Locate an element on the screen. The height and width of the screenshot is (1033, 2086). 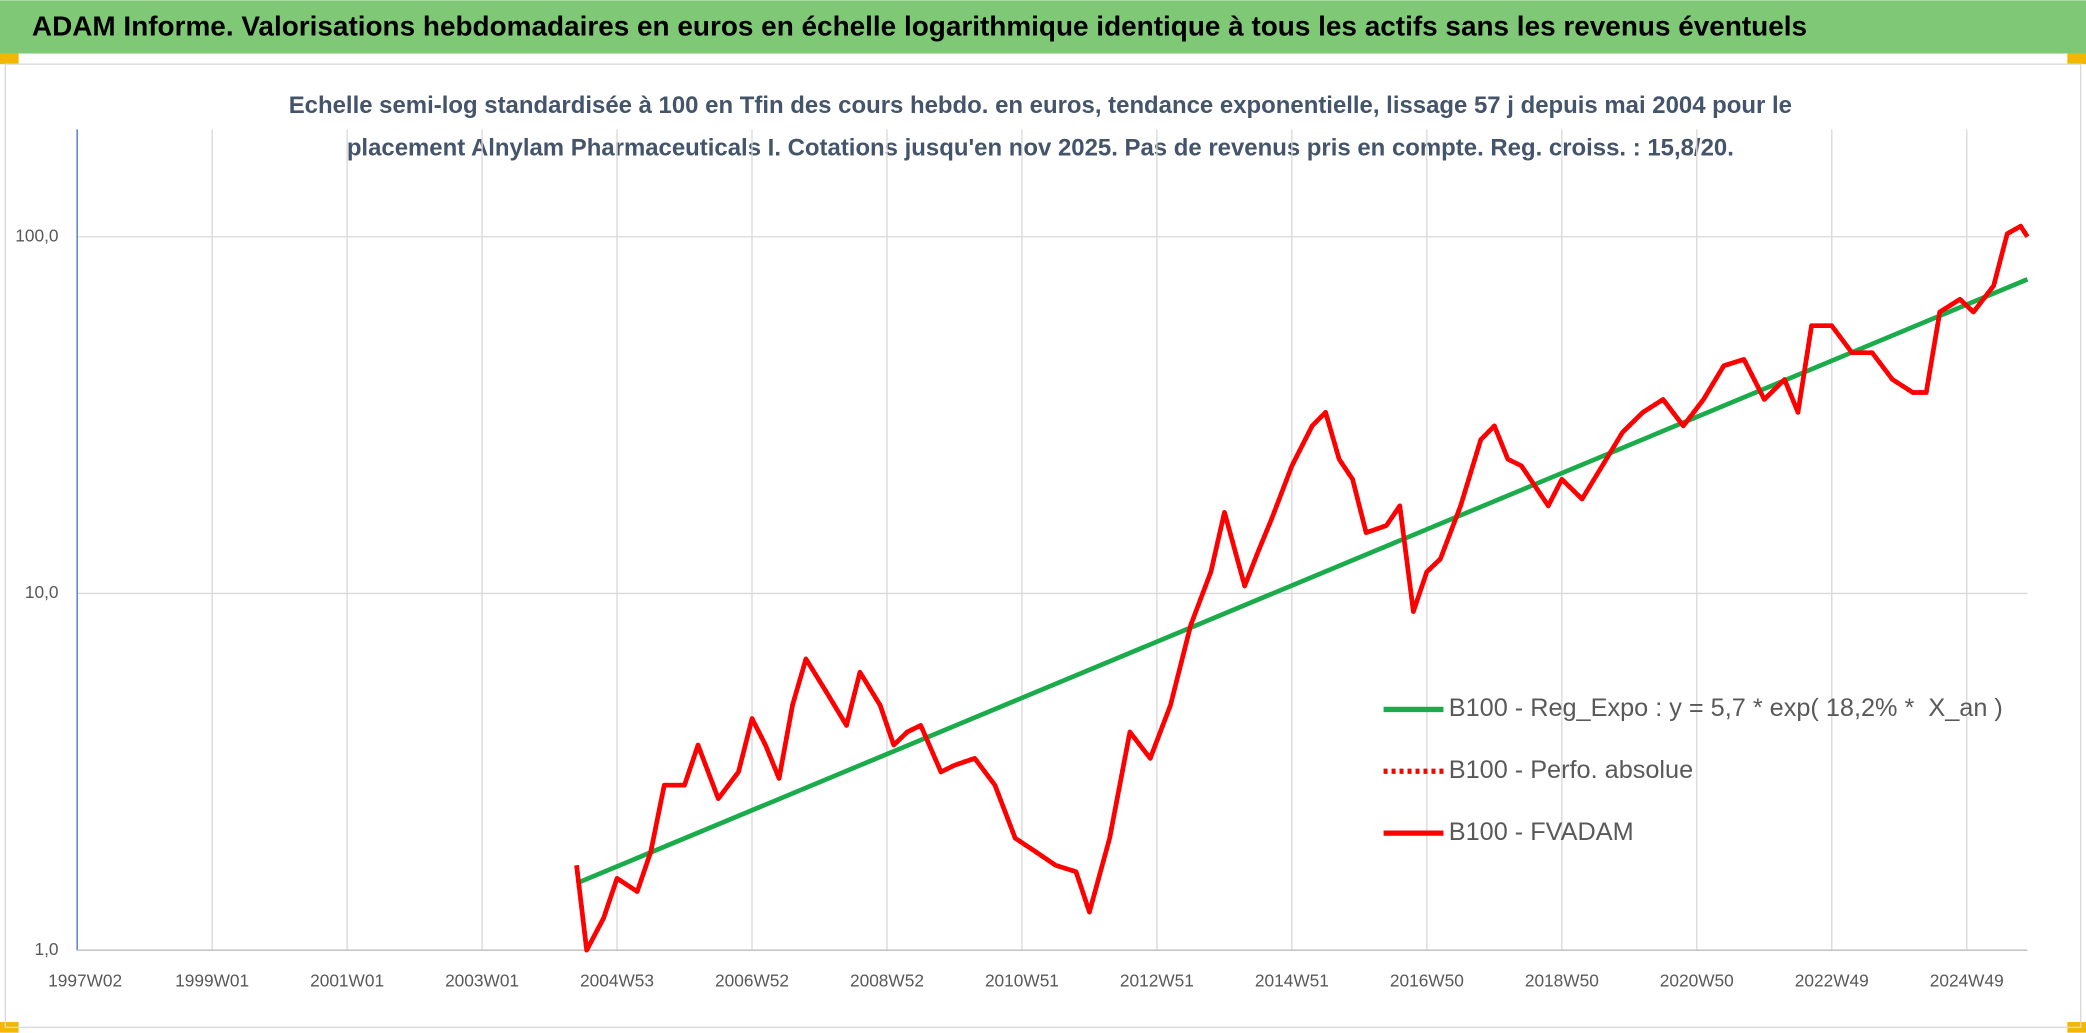
x-tick-label: 2006W52 is located at coordinates (752, 981).